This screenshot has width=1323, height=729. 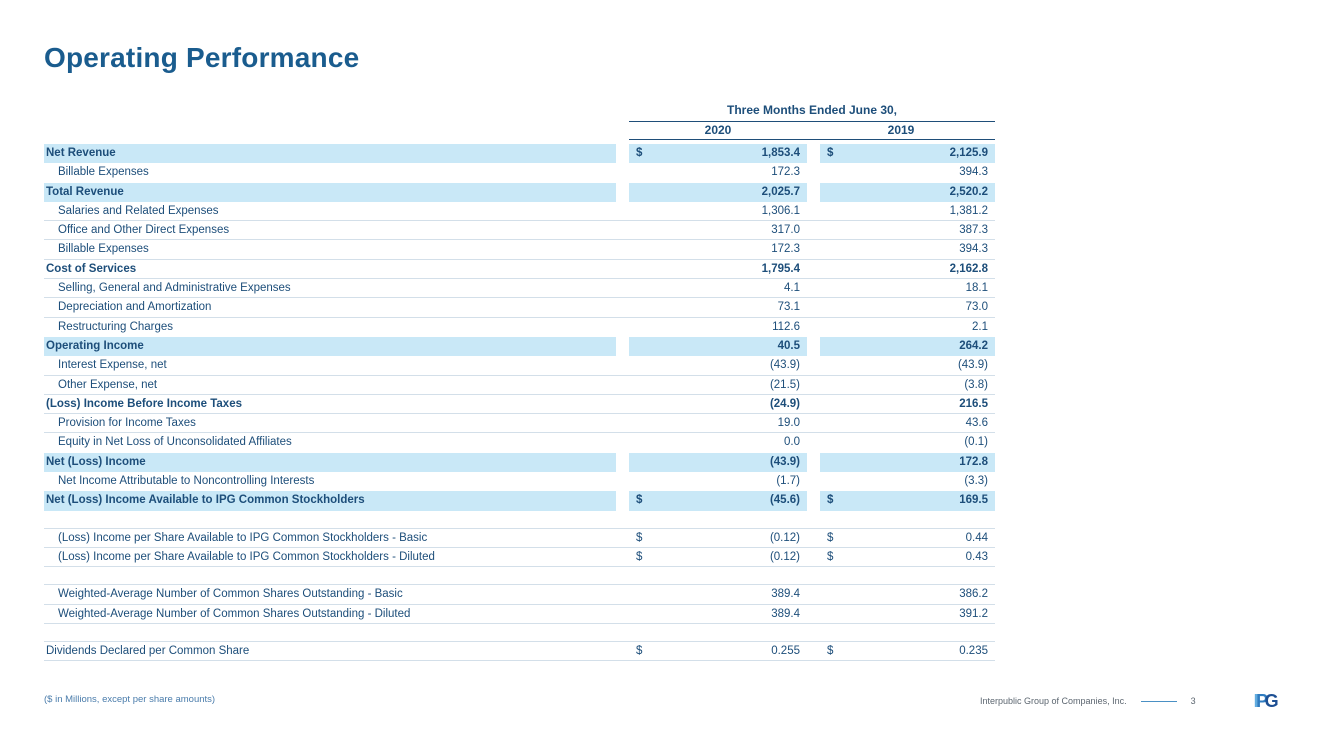 I want to click on value-2019: (3.8), so click(x=976, y=384).